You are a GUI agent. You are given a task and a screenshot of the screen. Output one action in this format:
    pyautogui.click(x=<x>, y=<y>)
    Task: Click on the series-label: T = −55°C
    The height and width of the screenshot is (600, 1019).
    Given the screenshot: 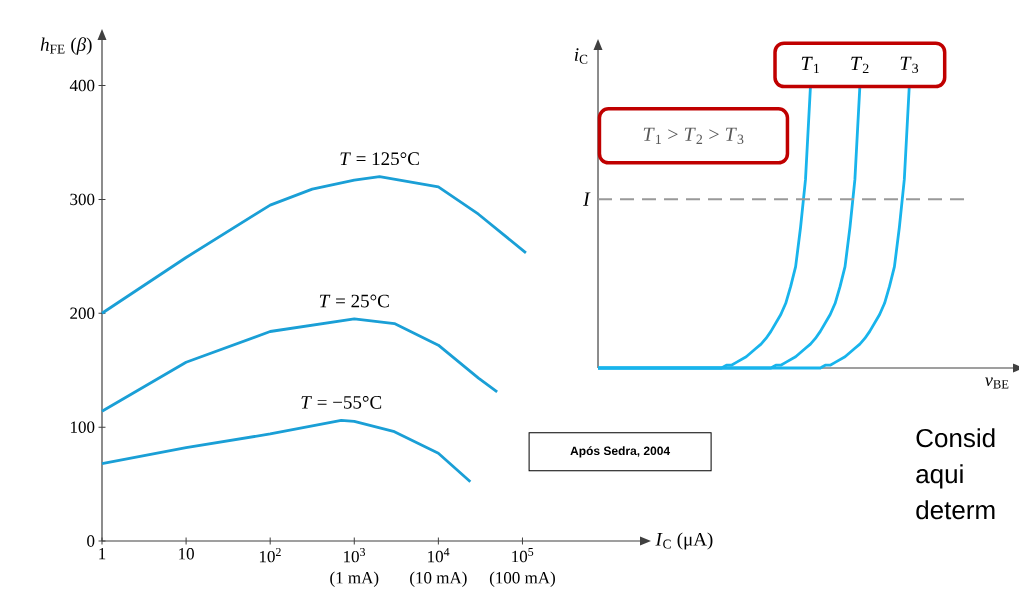 What is the action you would take?
    pyautogui.click(x=341, y=402)
    